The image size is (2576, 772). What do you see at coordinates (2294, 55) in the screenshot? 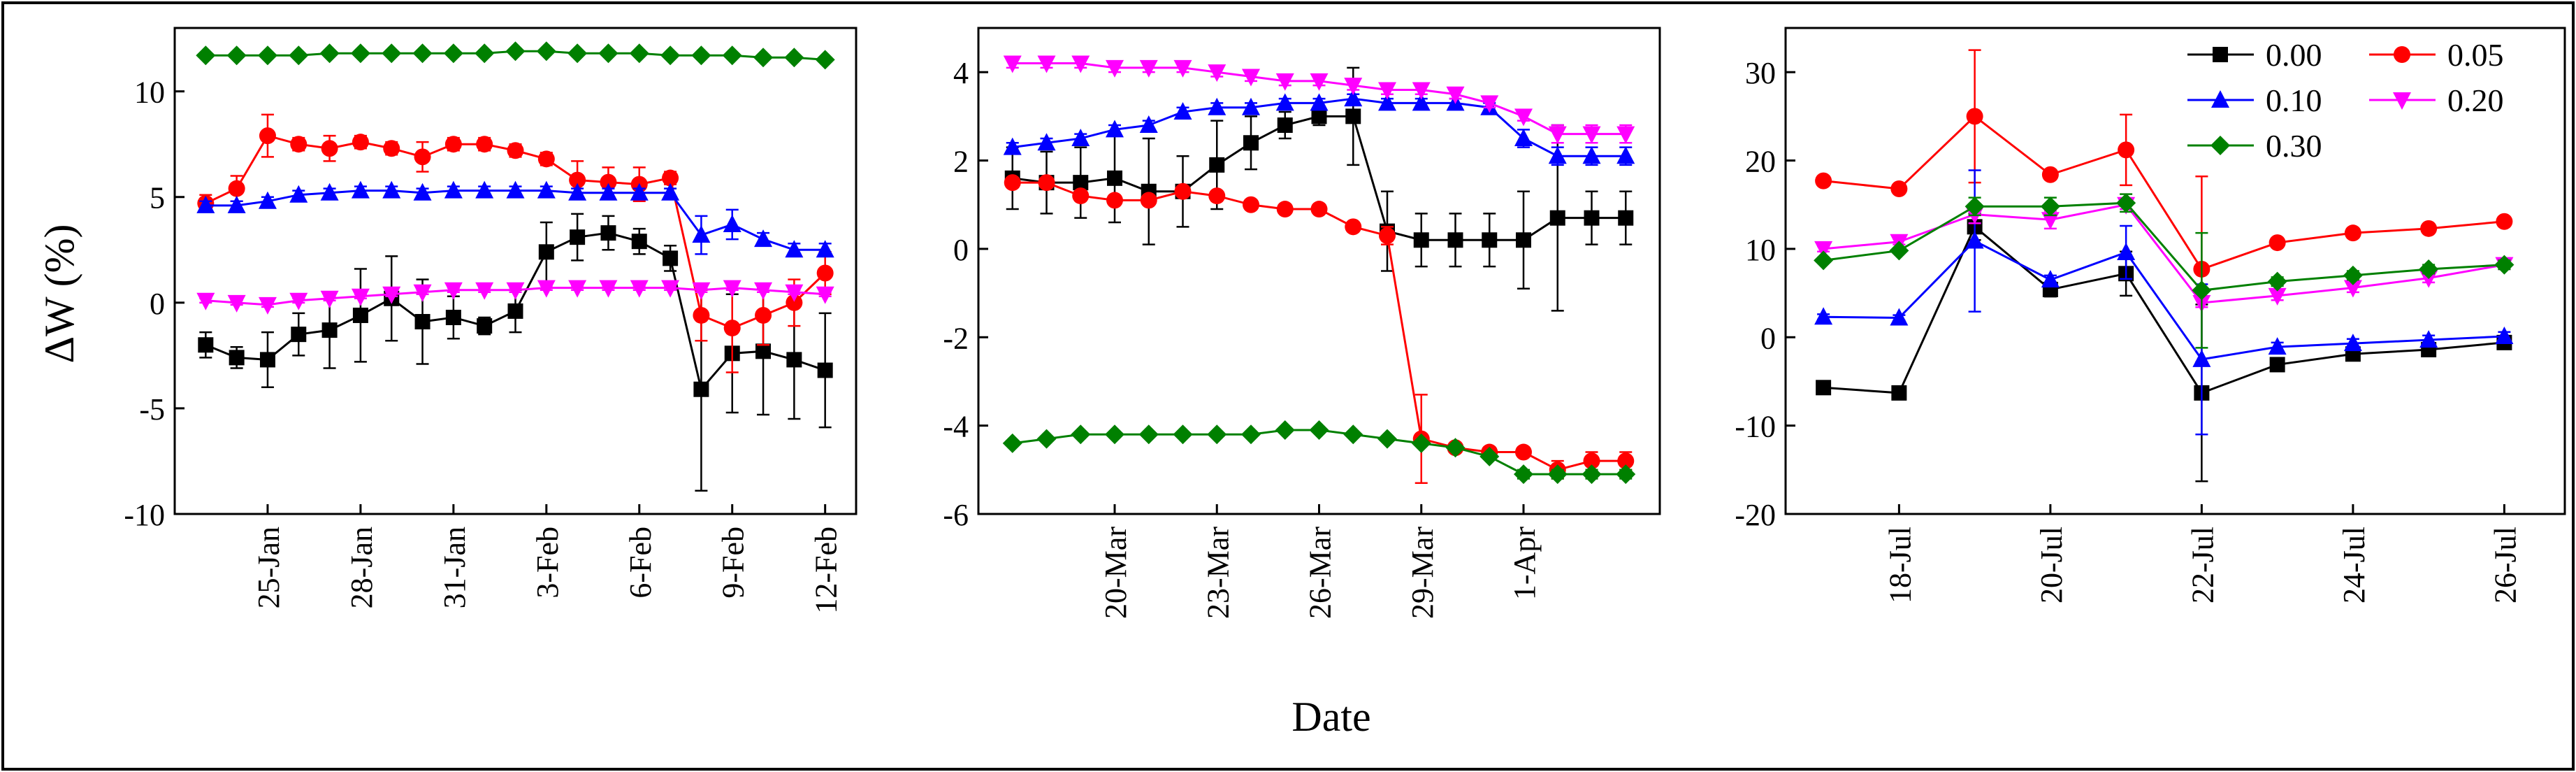
I see `legend-label: 0.00` at bounding box center [2294, 55].